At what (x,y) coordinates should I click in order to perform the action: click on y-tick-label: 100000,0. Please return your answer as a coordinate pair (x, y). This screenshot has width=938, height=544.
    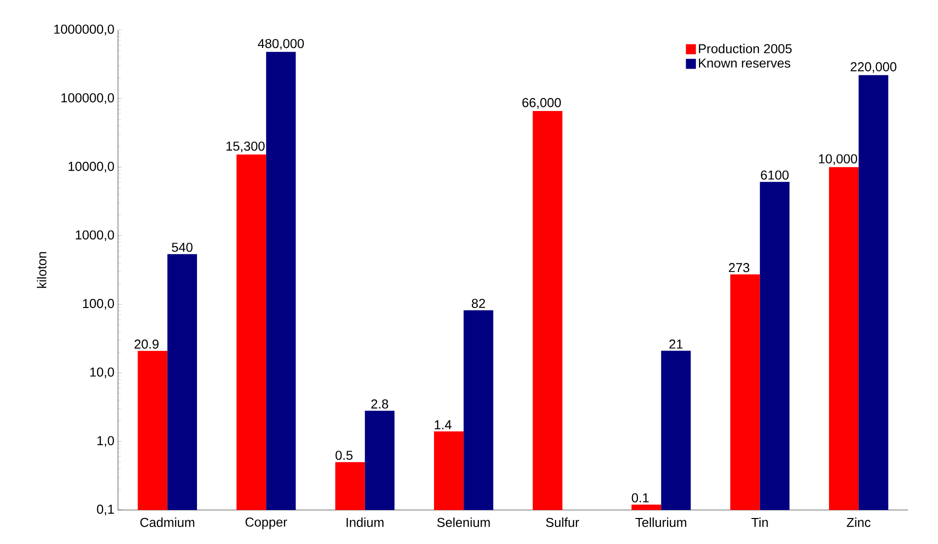
    Looking at the image, I should click on (87, 98).